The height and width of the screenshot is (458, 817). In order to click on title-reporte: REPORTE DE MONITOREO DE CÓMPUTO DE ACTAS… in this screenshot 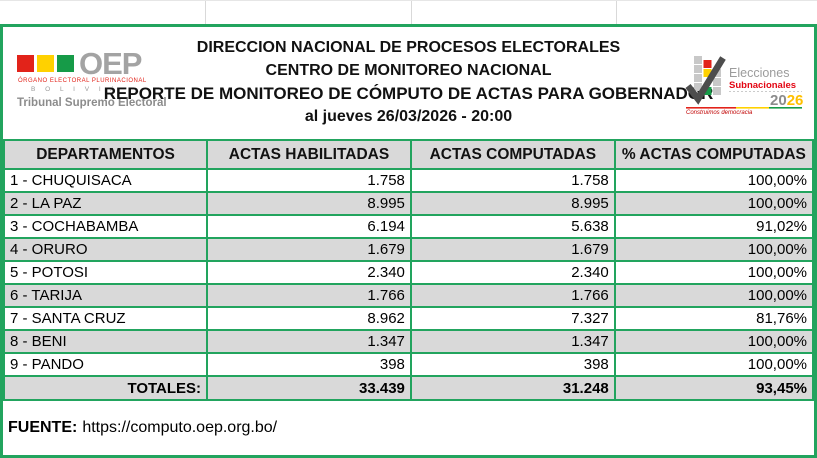, I will do `click(408, 93)`.